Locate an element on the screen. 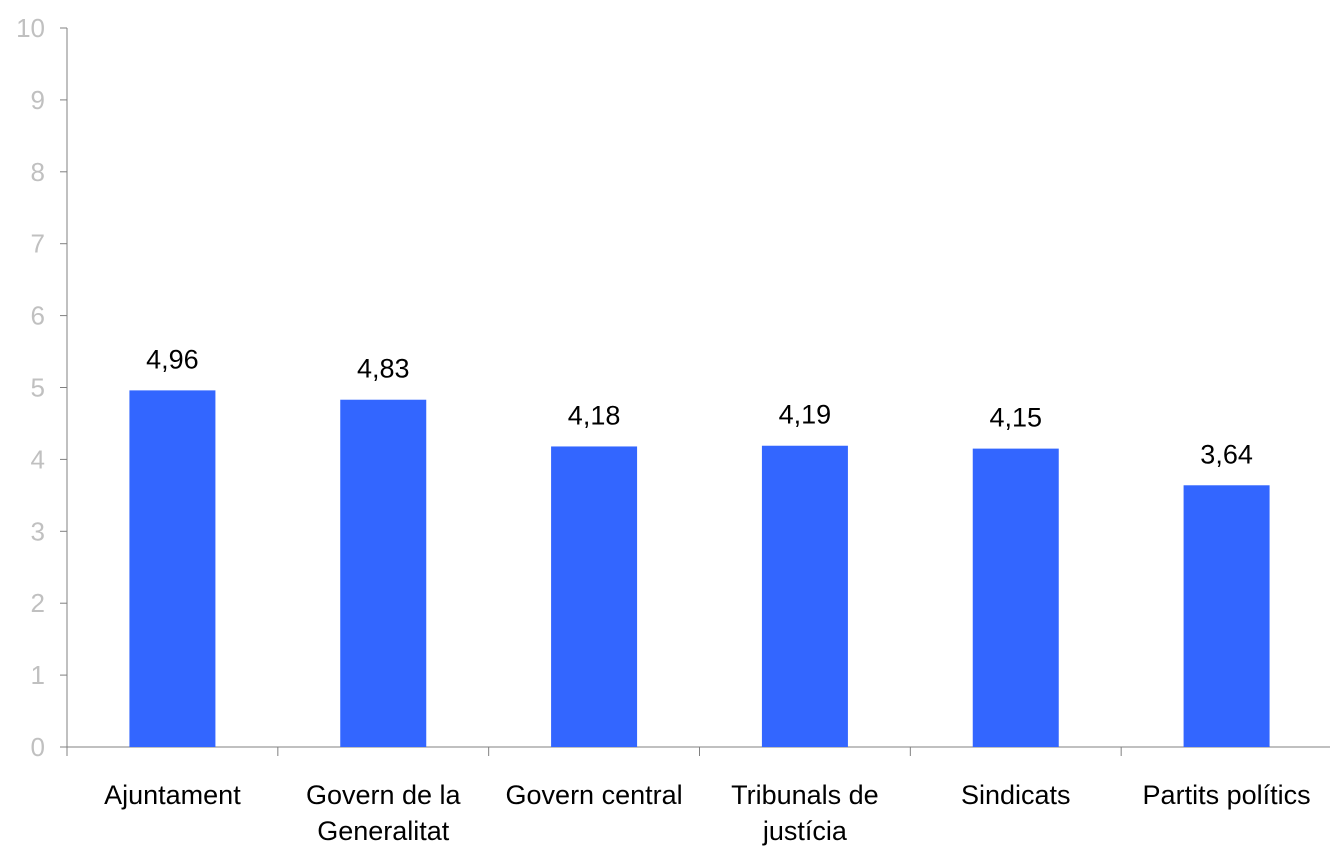 The width and height of the screenshot is (1330, 850). data-label: 4,15 is located at coordinates (1015, 418).